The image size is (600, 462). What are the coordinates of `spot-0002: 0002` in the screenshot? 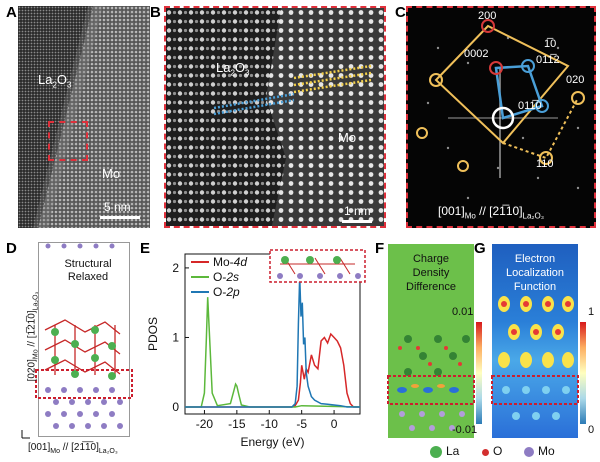 It's located at (476, 54).